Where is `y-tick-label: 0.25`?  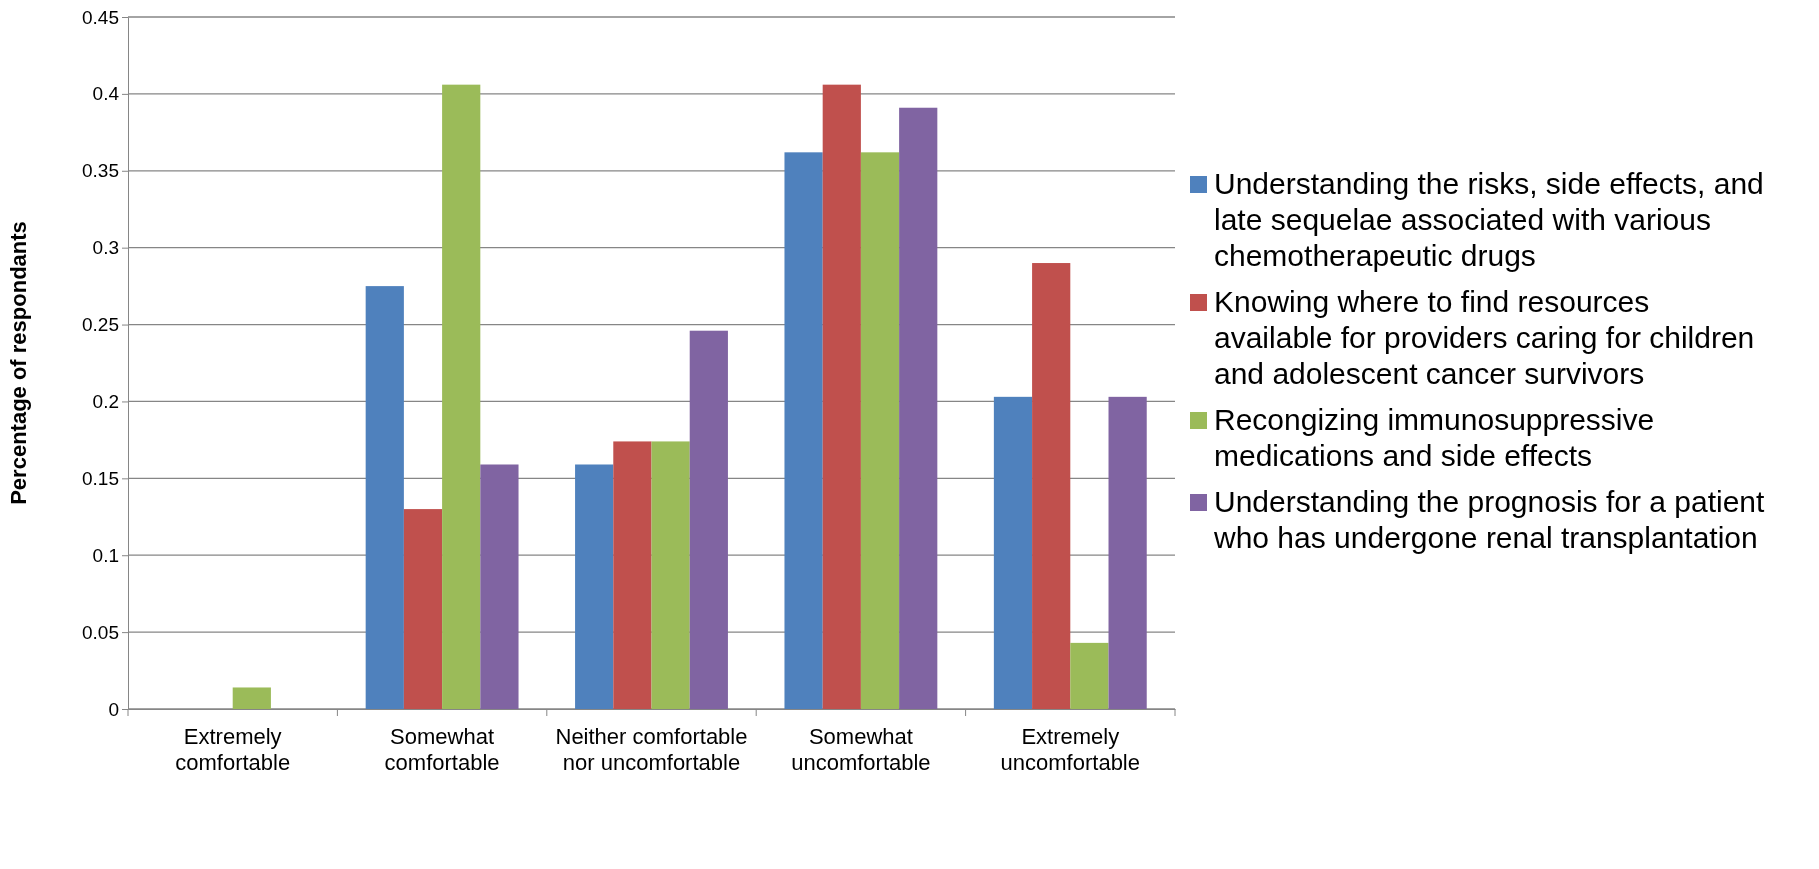 y-tick-label: 0.25 is located at coordinates (100, 325).